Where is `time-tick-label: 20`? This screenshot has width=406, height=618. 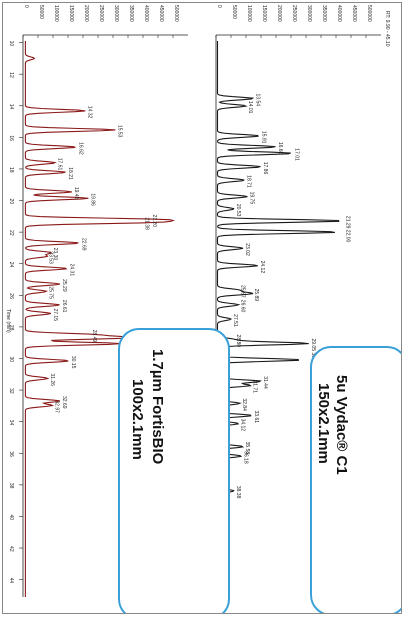 time-tick-label: 20 is located at coordinates (11, 202).